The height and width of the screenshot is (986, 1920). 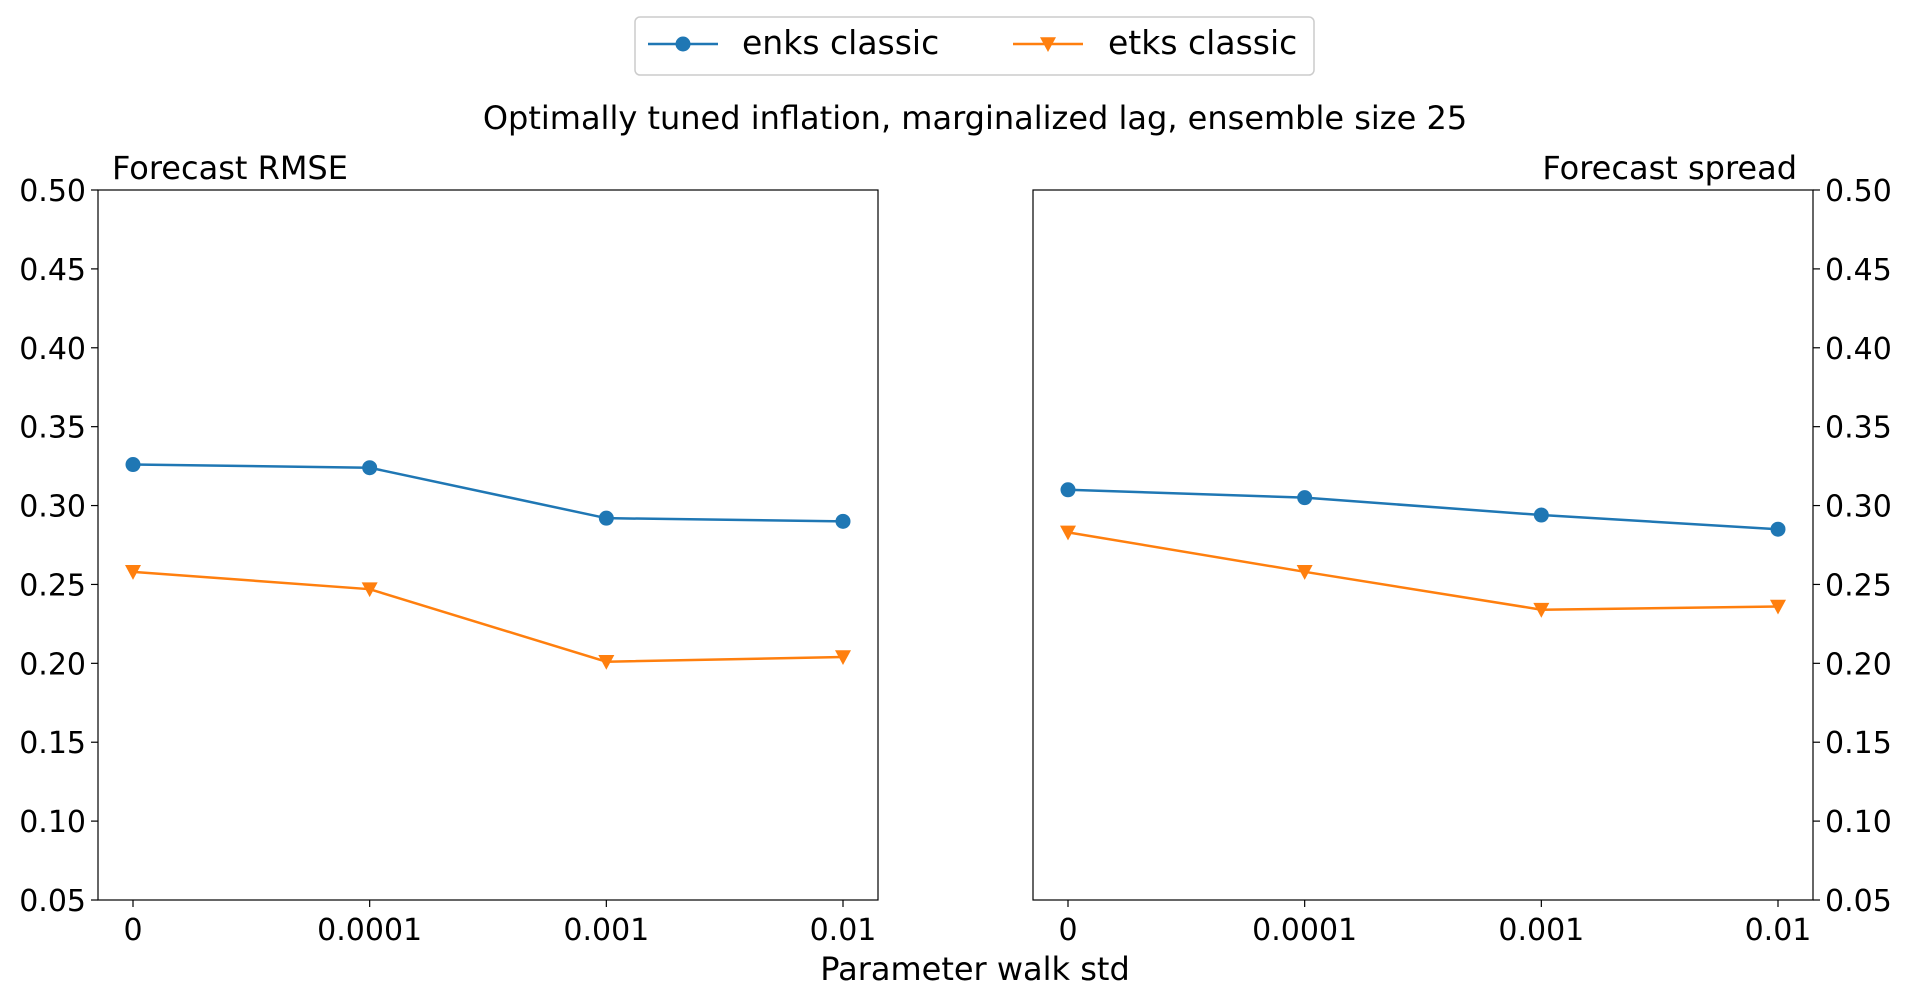 What do you see at coordinates (1858, 664) in the screenshot?
I see `y-tick-label-spread: 0.20` at bounding box center [1858, 664].